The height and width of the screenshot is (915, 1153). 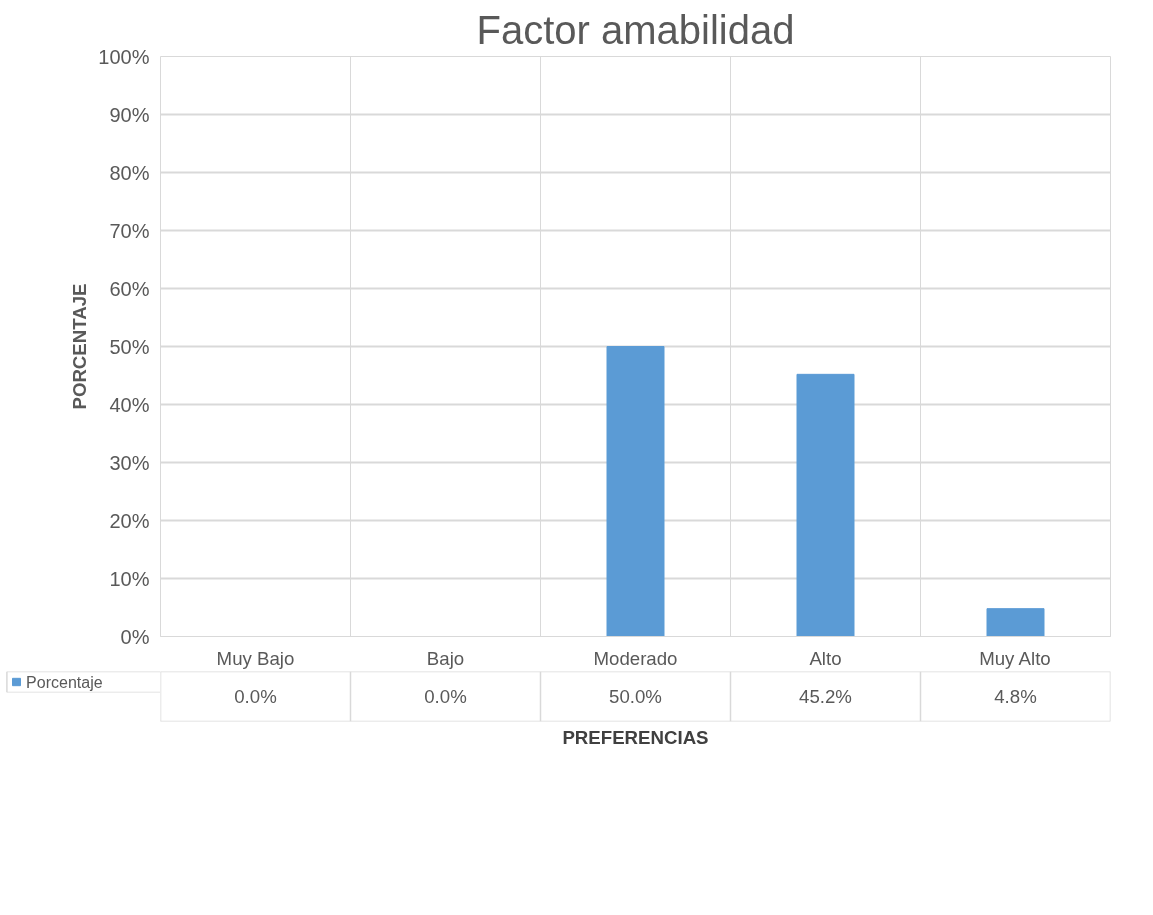 I want to click on y-tick-label: 30%, so click(x=129, y=462).